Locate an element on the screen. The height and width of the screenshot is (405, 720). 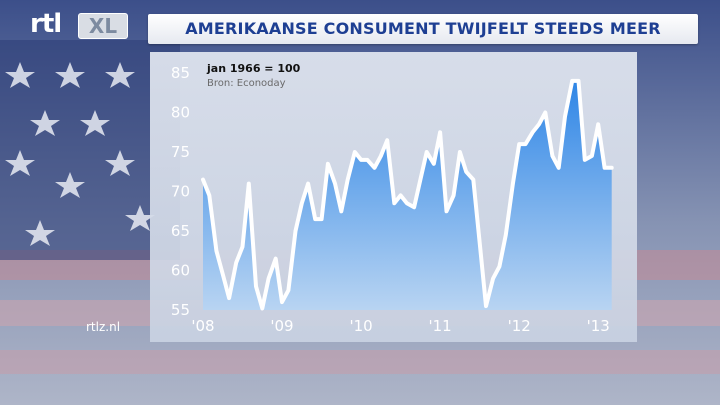
site-url: rtlz.nl is located at coordinates (103, 327).